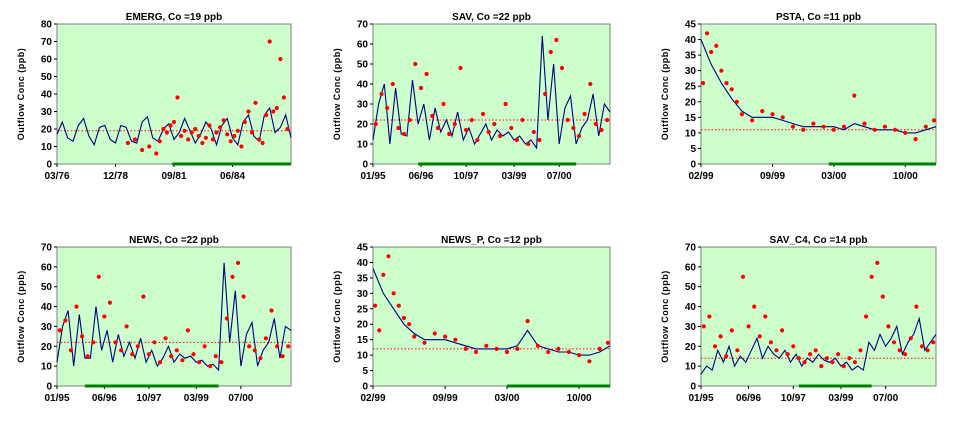 Image resolution: width=973 pixels, height=447 pixels. Describe the element at coordinates (691, 56) in the screenshot. I see `y-tick-label: 35` at that location.